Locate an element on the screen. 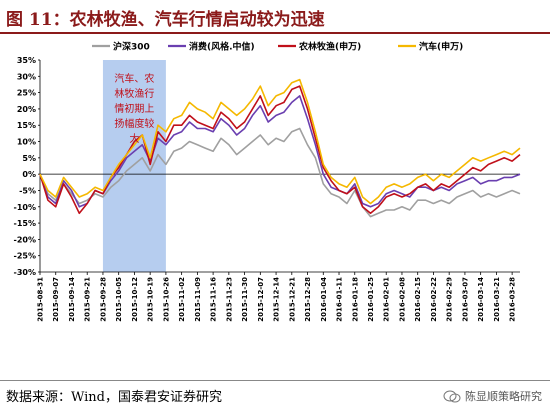  y-tick-label: -25% is located at coordinates (25, 256).